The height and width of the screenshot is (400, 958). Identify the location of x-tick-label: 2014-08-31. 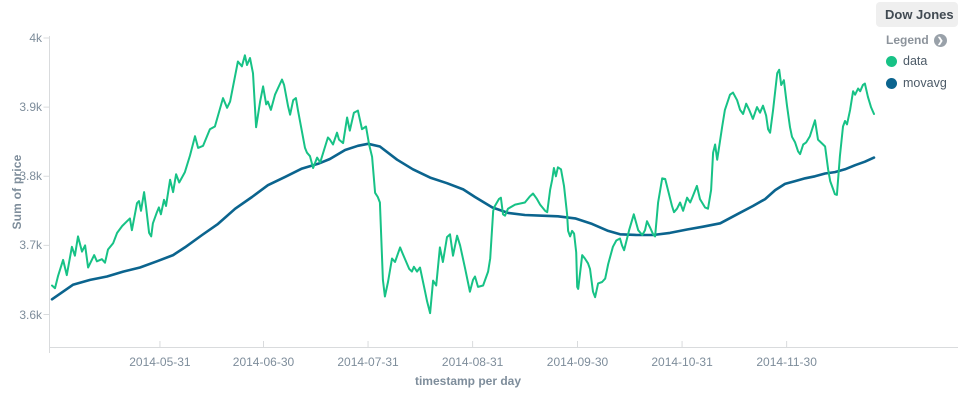
(472, 362).